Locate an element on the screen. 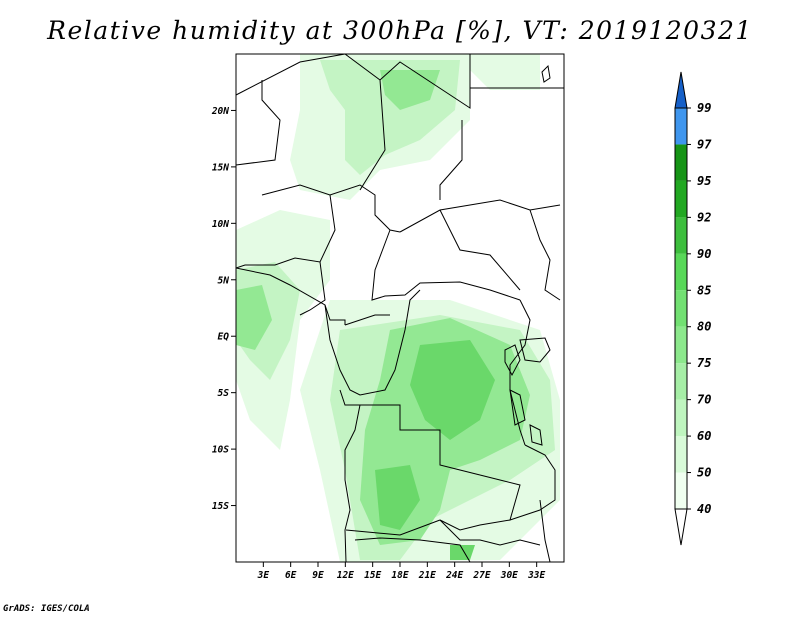 The image size is (800, 618). colorbar: 40 50 60 70 75 80 85 90 92 95 97 99 is located at coordinates (693, 308).